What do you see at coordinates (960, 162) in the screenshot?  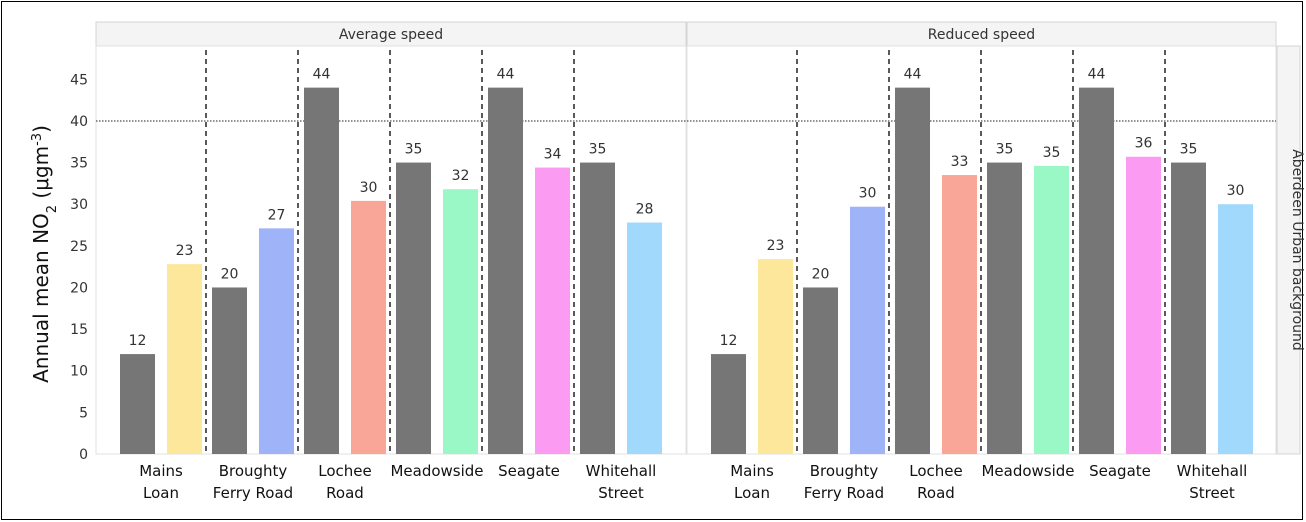 I see `data-label: 33` at bounding box center [960, 162].